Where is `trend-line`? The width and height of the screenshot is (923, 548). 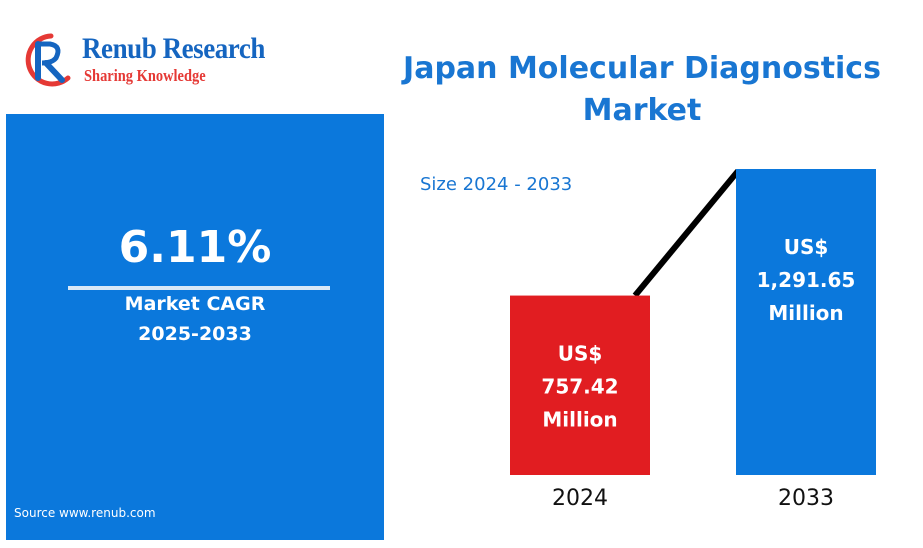 trend-line is located at coordinates (686, 233).